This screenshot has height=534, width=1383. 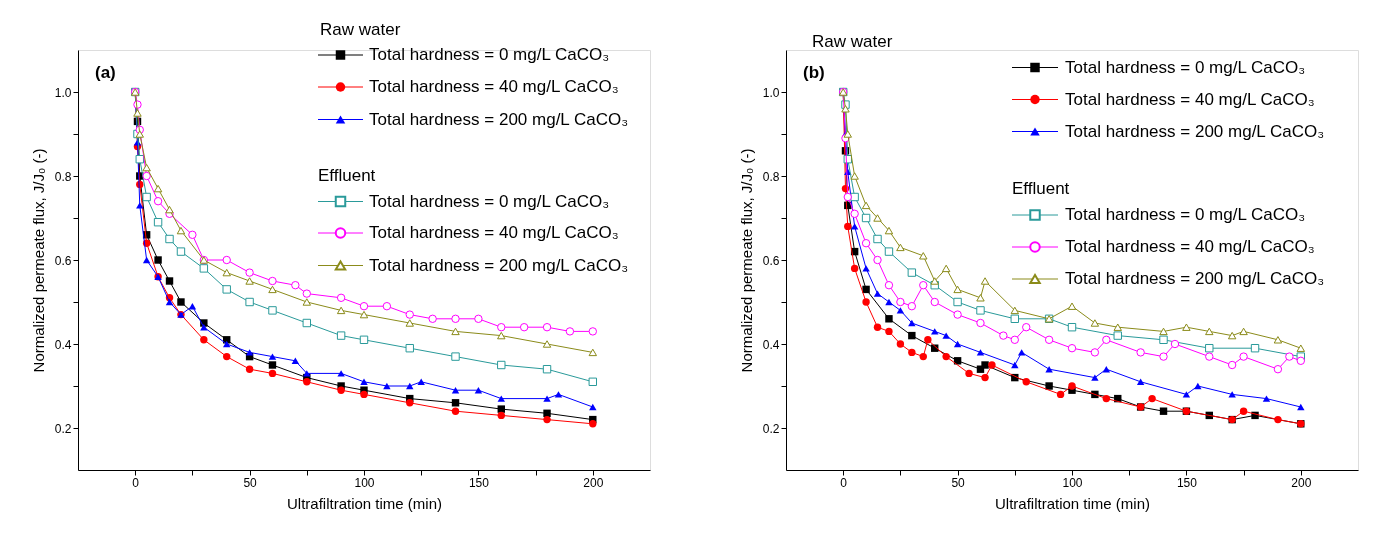 I want to click on text: Raw water, so click(x=360, y=29).